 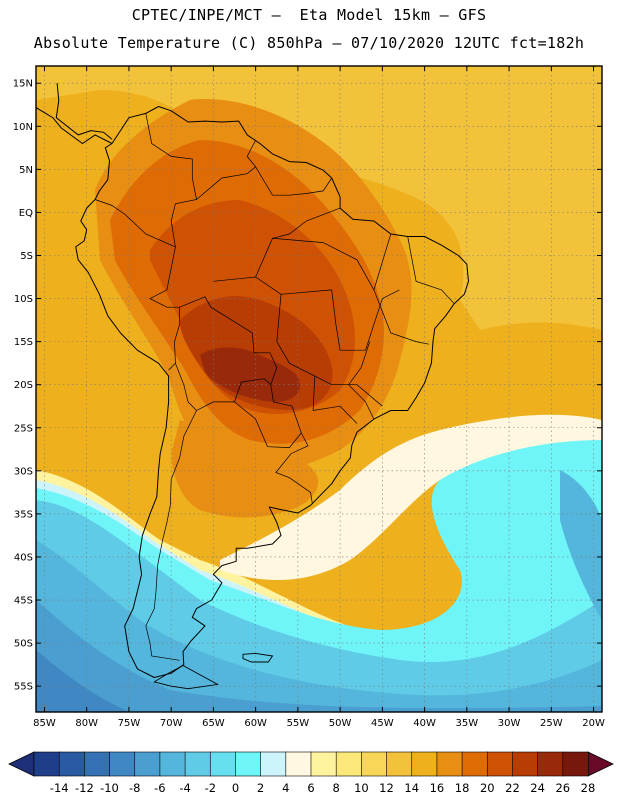 I want to click on colorbar-label: 22, so click(x=512, y=788).